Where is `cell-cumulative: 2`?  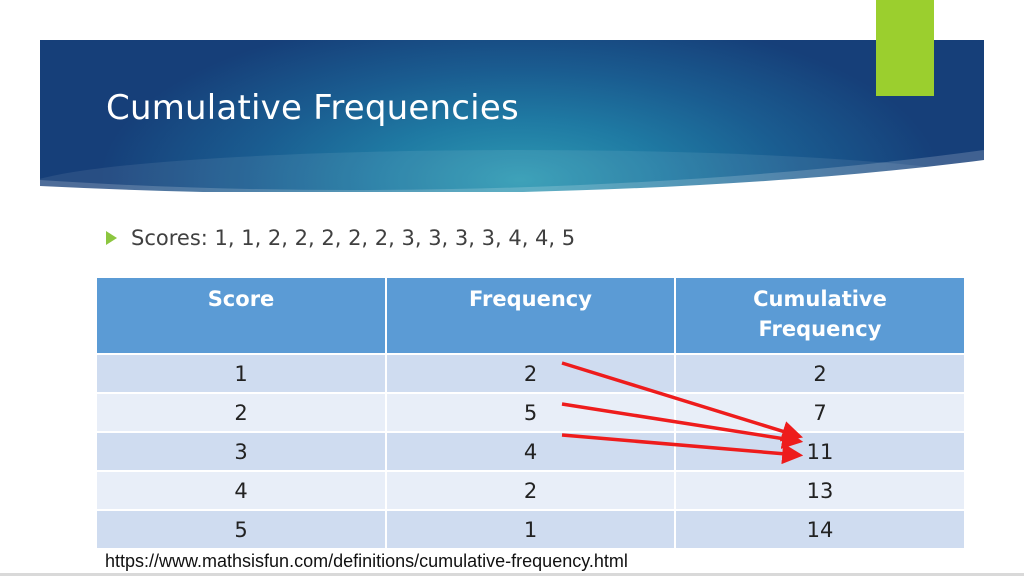 cell-cumulative: 2 is located at coordinates (819, 373).